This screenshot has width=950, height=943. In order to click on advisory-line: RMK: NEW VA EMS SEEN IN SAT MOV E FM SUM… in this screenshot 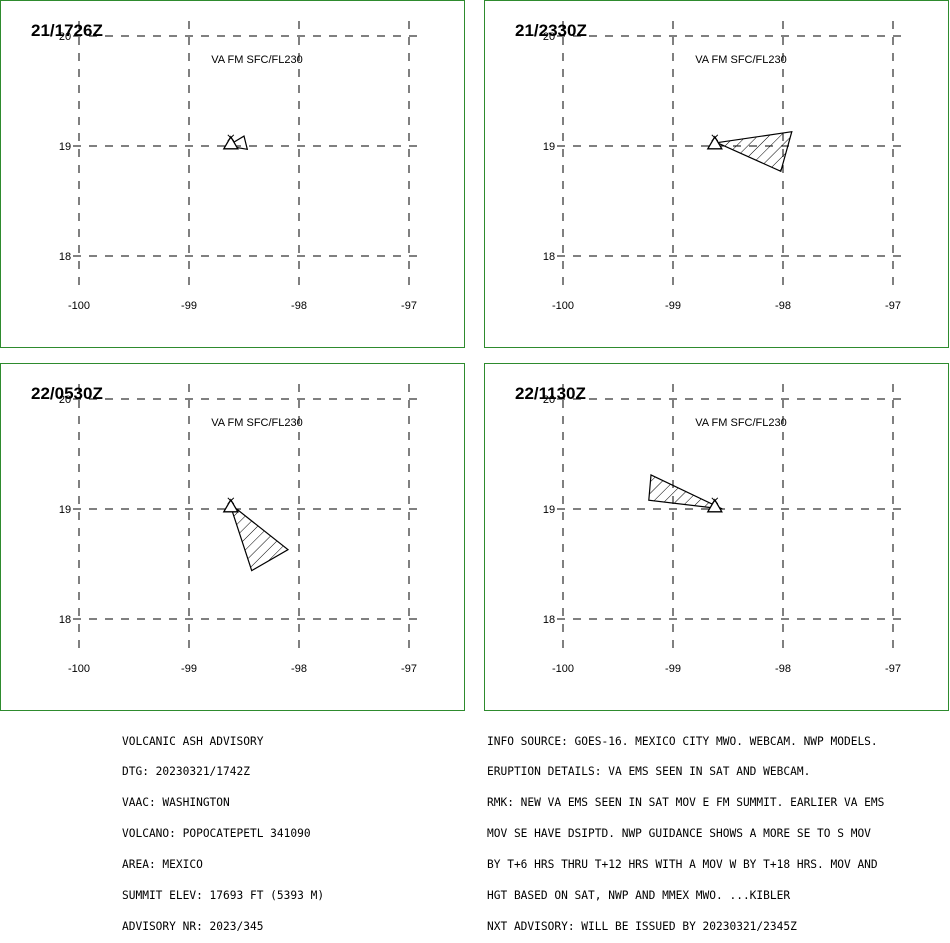, I will do `click(686, 803)`.